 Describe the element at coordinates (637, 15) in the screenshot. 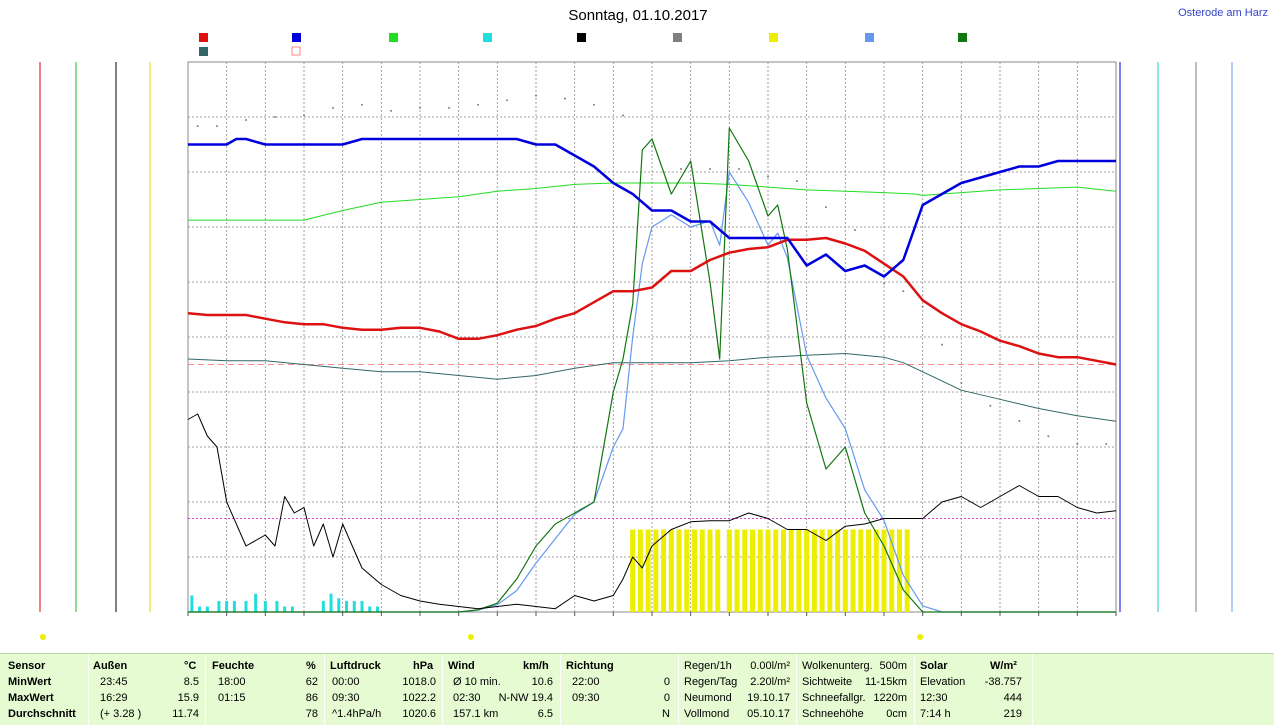

I see `chart-title: Sonntag, 01.10.2017` at that location.